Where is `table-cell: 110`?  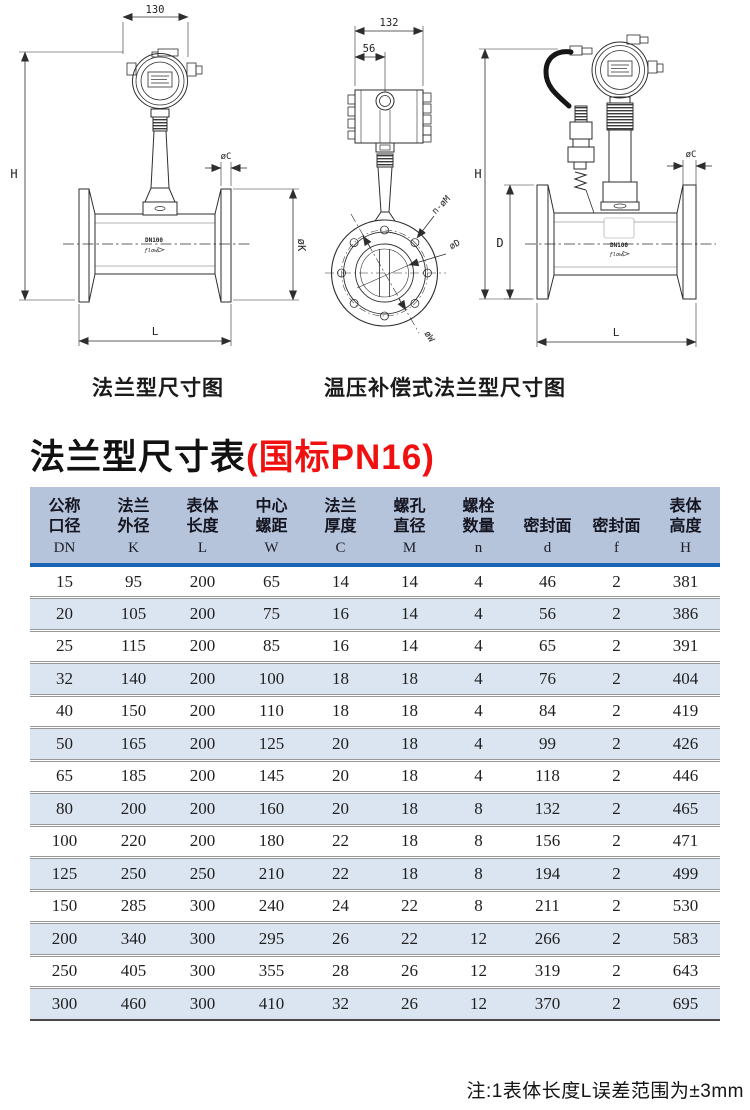
table-cell: 110 is located at coordinates (271, 712).